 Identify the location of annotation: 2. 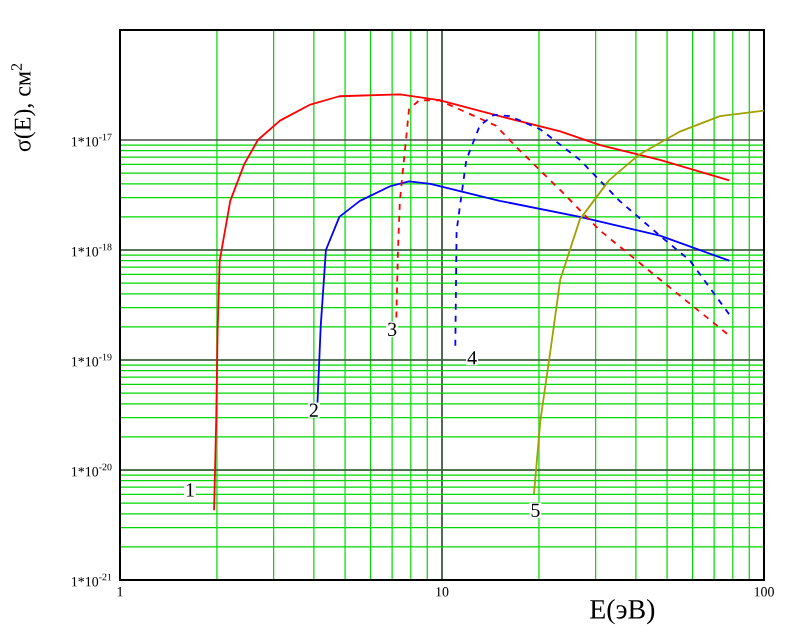
(313, 410).